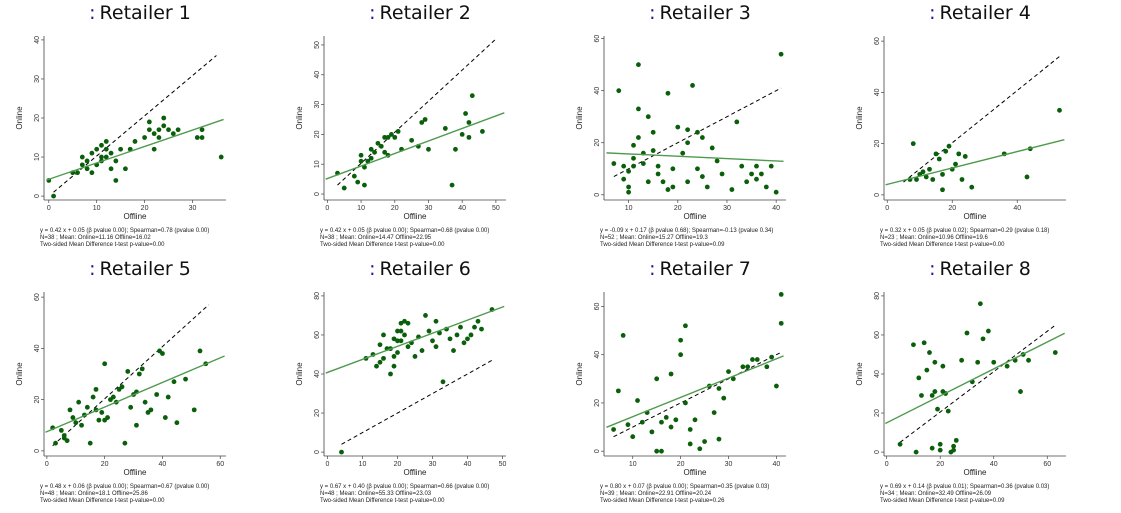 This screenshot has width=1121, height=513. What do you see at coordinates (376, 238) in the screenshot?
I see `caption-line: N=38 ; Mean: Online=14.47 Offline=22.95` at bounding box center [376, 238].